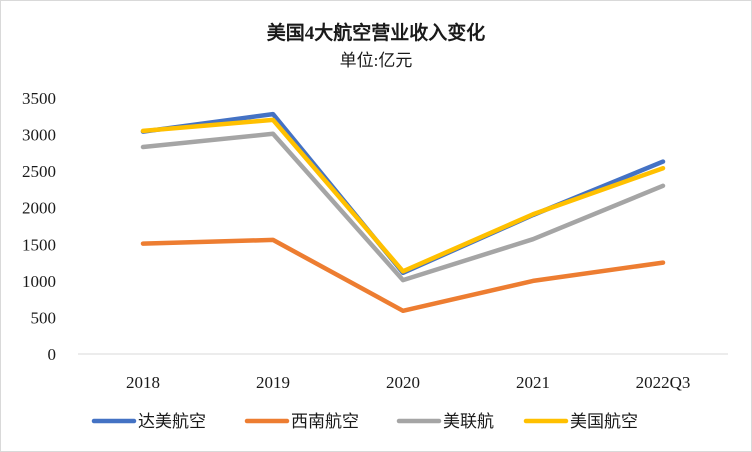 Image resolution: width=752 pixels, height=452 pixels. Describe the element at coordinates (533, 382) in the screenshot. I see `x-tick-label: 2021` at that location.